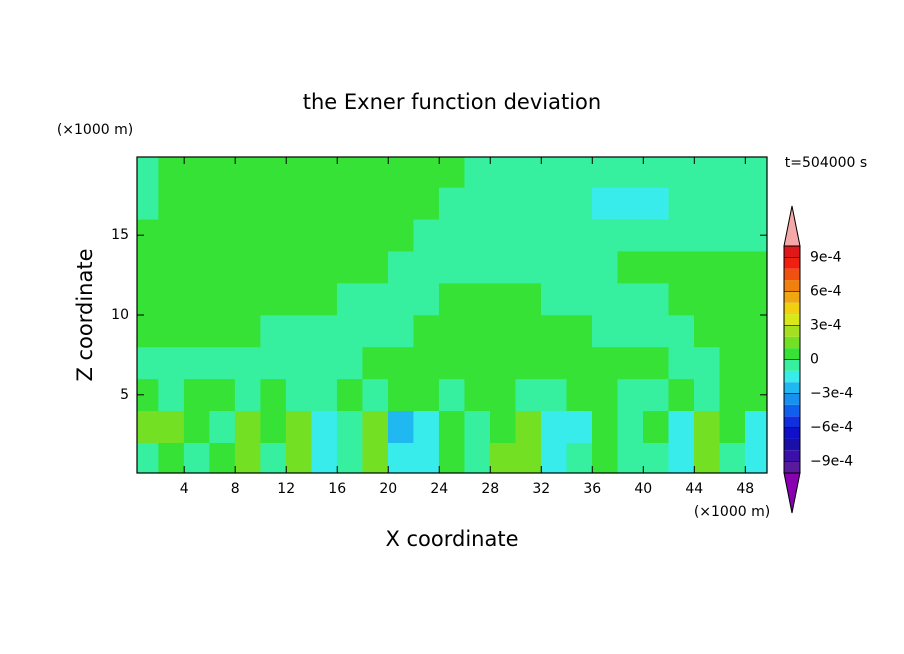 The height and width of the screenshot is (654, 904). I want to click on x-tick-label: 24, so click(439, 489).